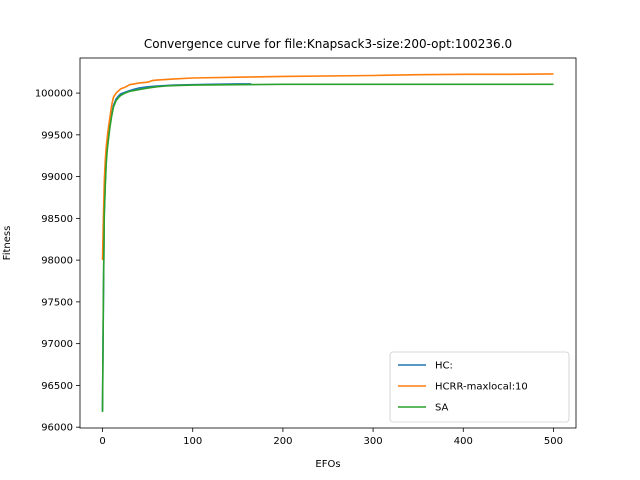 This screenshot has width=640, height=480. What do you see at coordinates (57, 177) in the screenshot?
I see `y-tick-label: 99000` at bounding box center [57, 177].